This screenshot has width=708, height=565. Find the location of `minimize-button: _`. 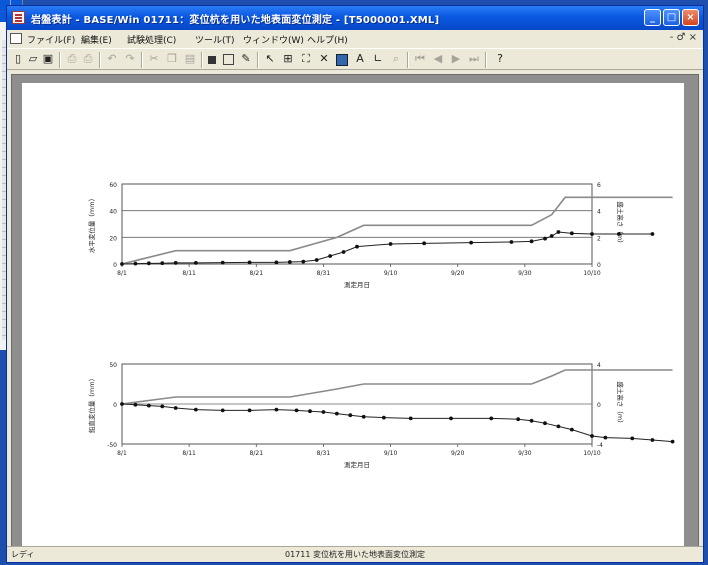

minimize-button: _ is located at coordinates (652, 17).